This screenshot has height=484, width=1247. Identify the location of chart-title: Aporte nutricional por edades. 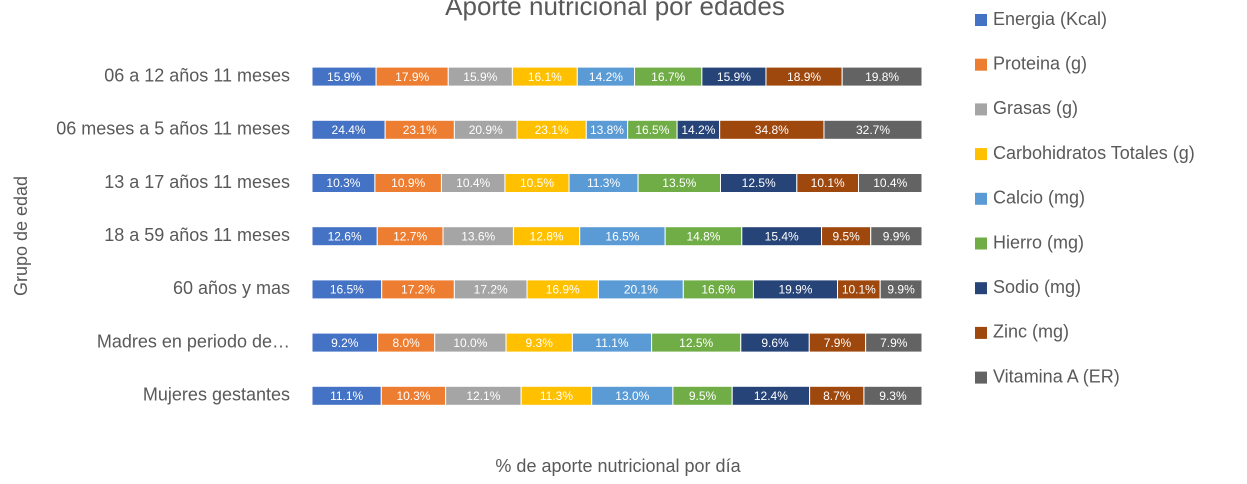
(615, 10).